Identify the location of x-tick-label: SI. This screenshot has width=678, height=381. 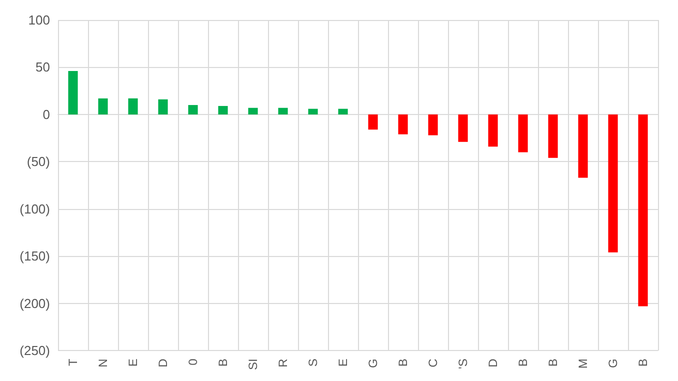
(253, 364).